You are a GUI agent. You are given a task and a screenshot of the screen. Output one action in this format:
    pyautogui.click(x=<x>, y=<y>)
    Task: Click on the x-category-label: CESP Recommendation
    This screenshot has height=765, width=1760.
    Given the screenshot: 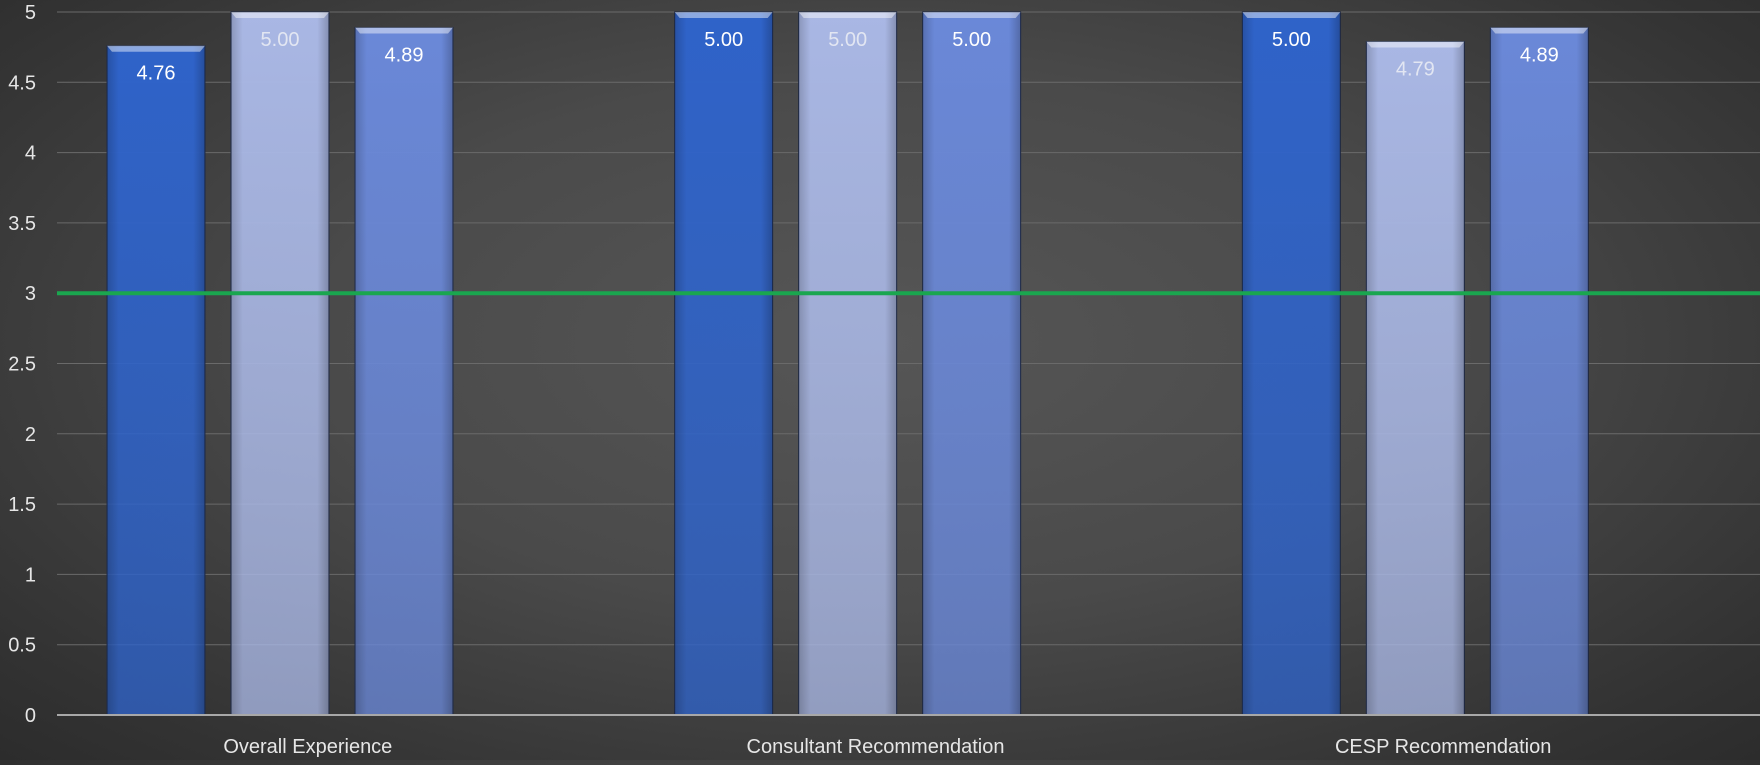 What is the action you would take?
    pyautogui.click(x=1443, y=747)
    